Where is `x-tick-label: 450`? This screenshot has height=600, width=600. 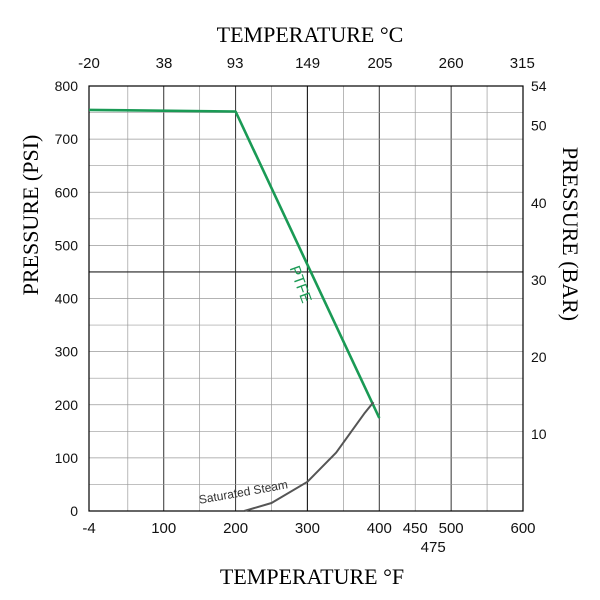 x-tick-label: 450 is located at coordinates (415, 528).